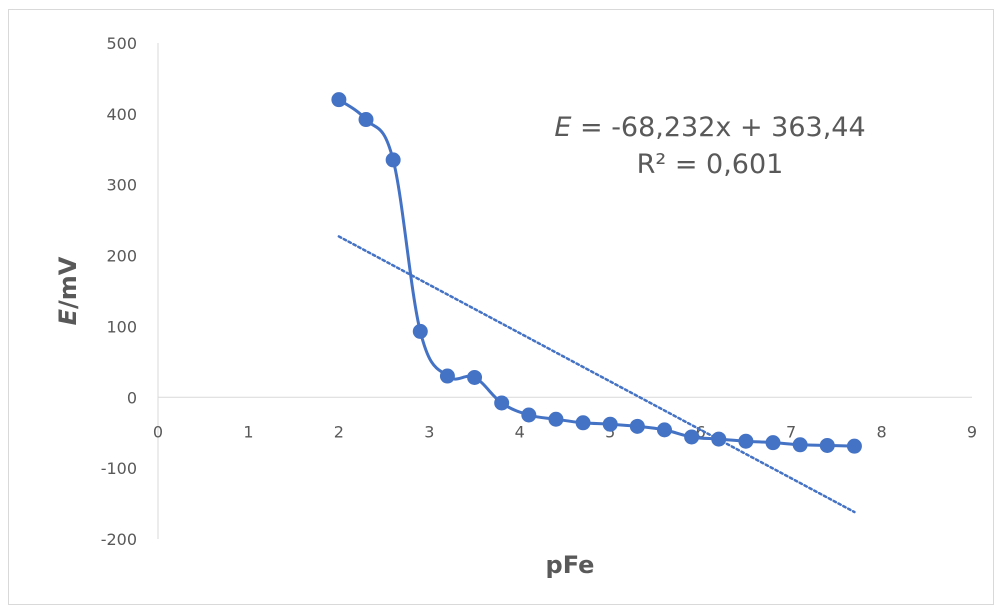  I want to click on x-tick-label: 3, so click(429, 431).